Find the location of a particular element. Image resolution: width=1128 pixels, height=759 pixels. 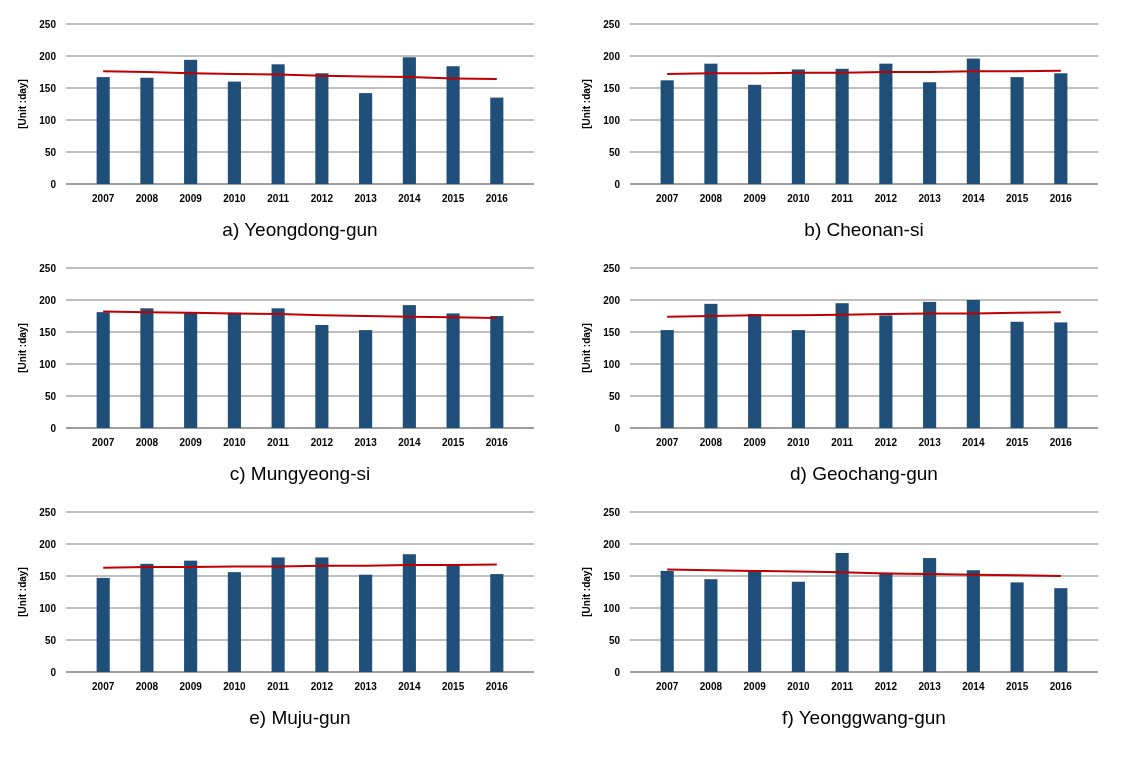

text: c) Mungyeong-si is located at coordinates (300, 473).